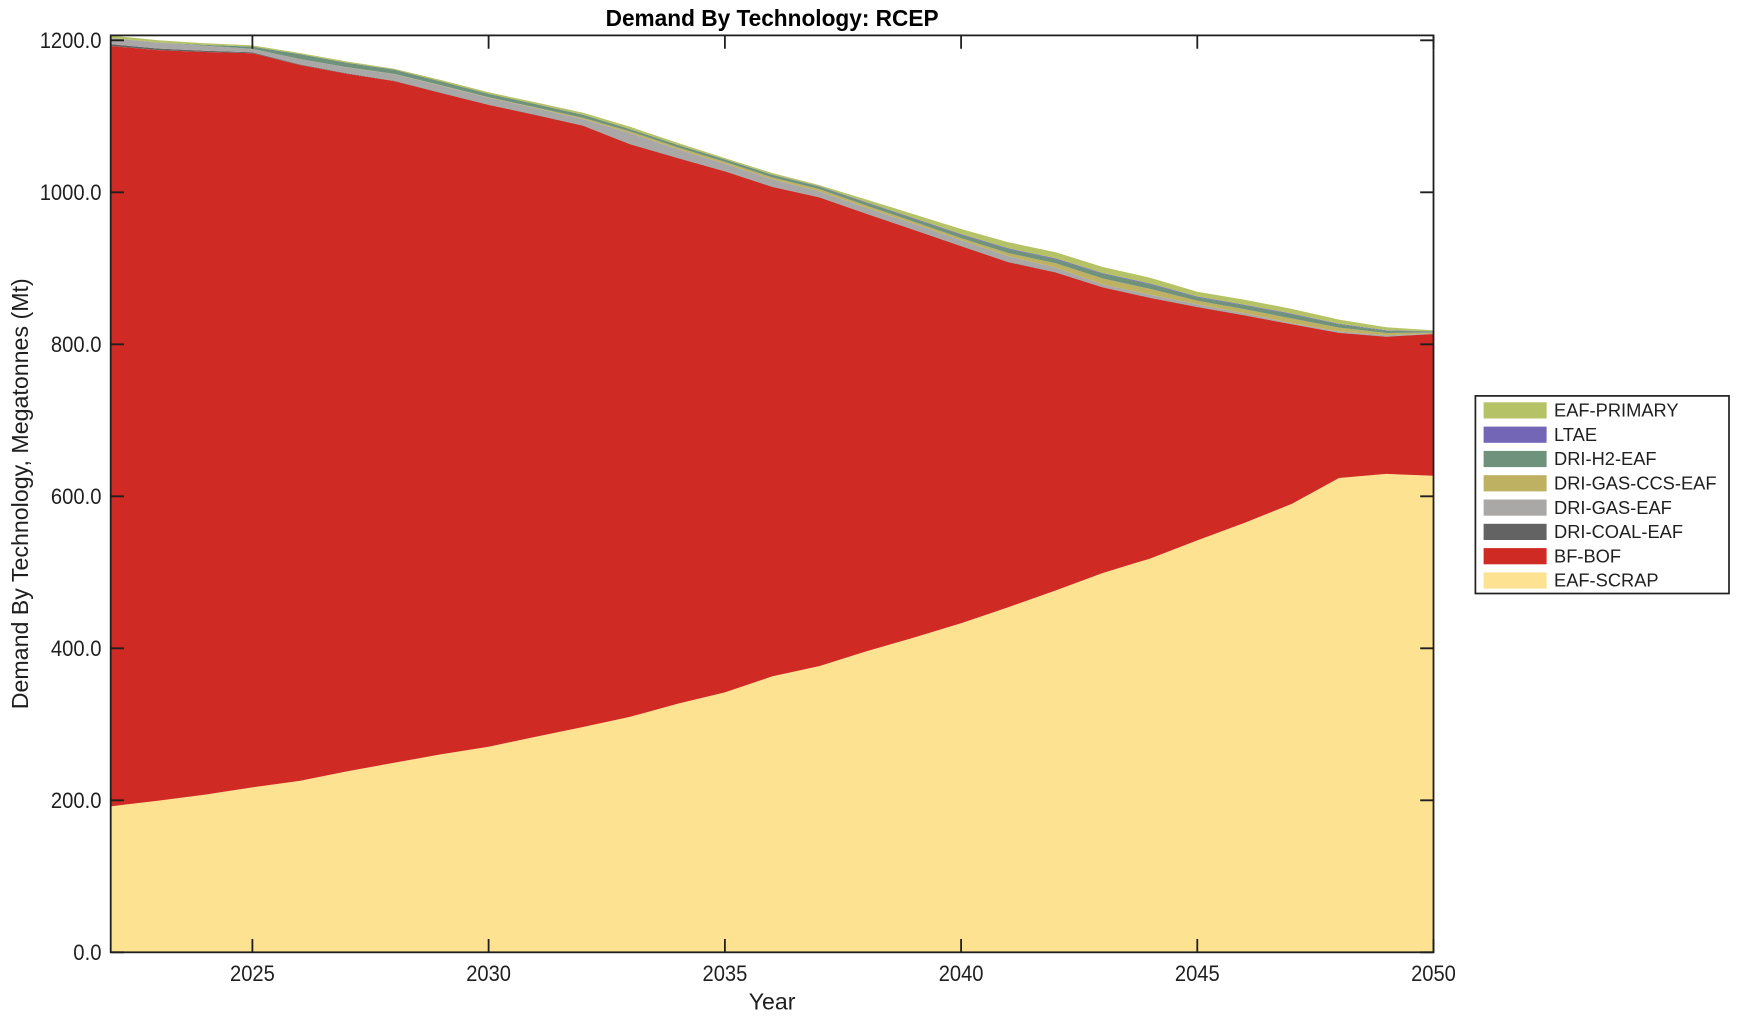  I want to click on svg-text: 200.0, so click(76, 800).